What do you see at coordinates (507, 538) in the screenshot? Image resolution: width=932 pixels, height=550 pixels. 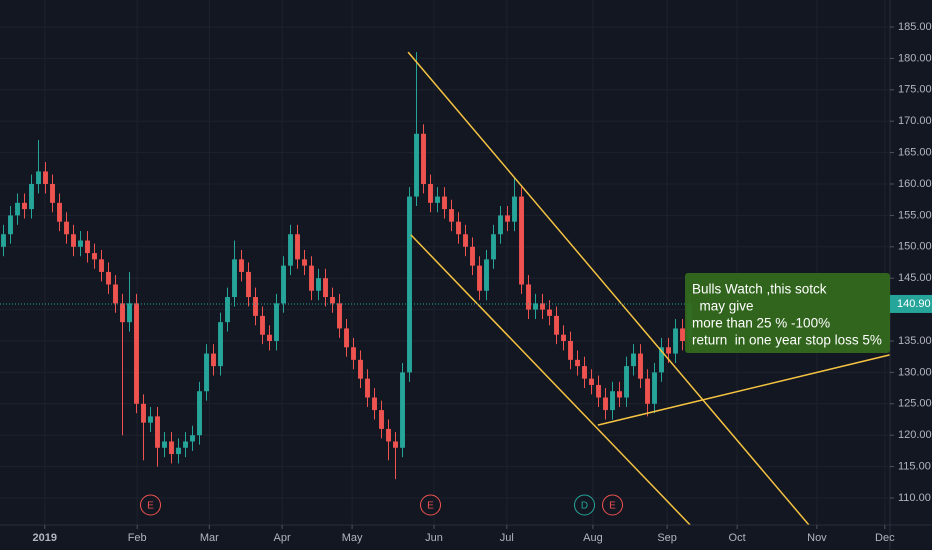 I see `x-tick-label: Jul` at bounding box center [507, 538].